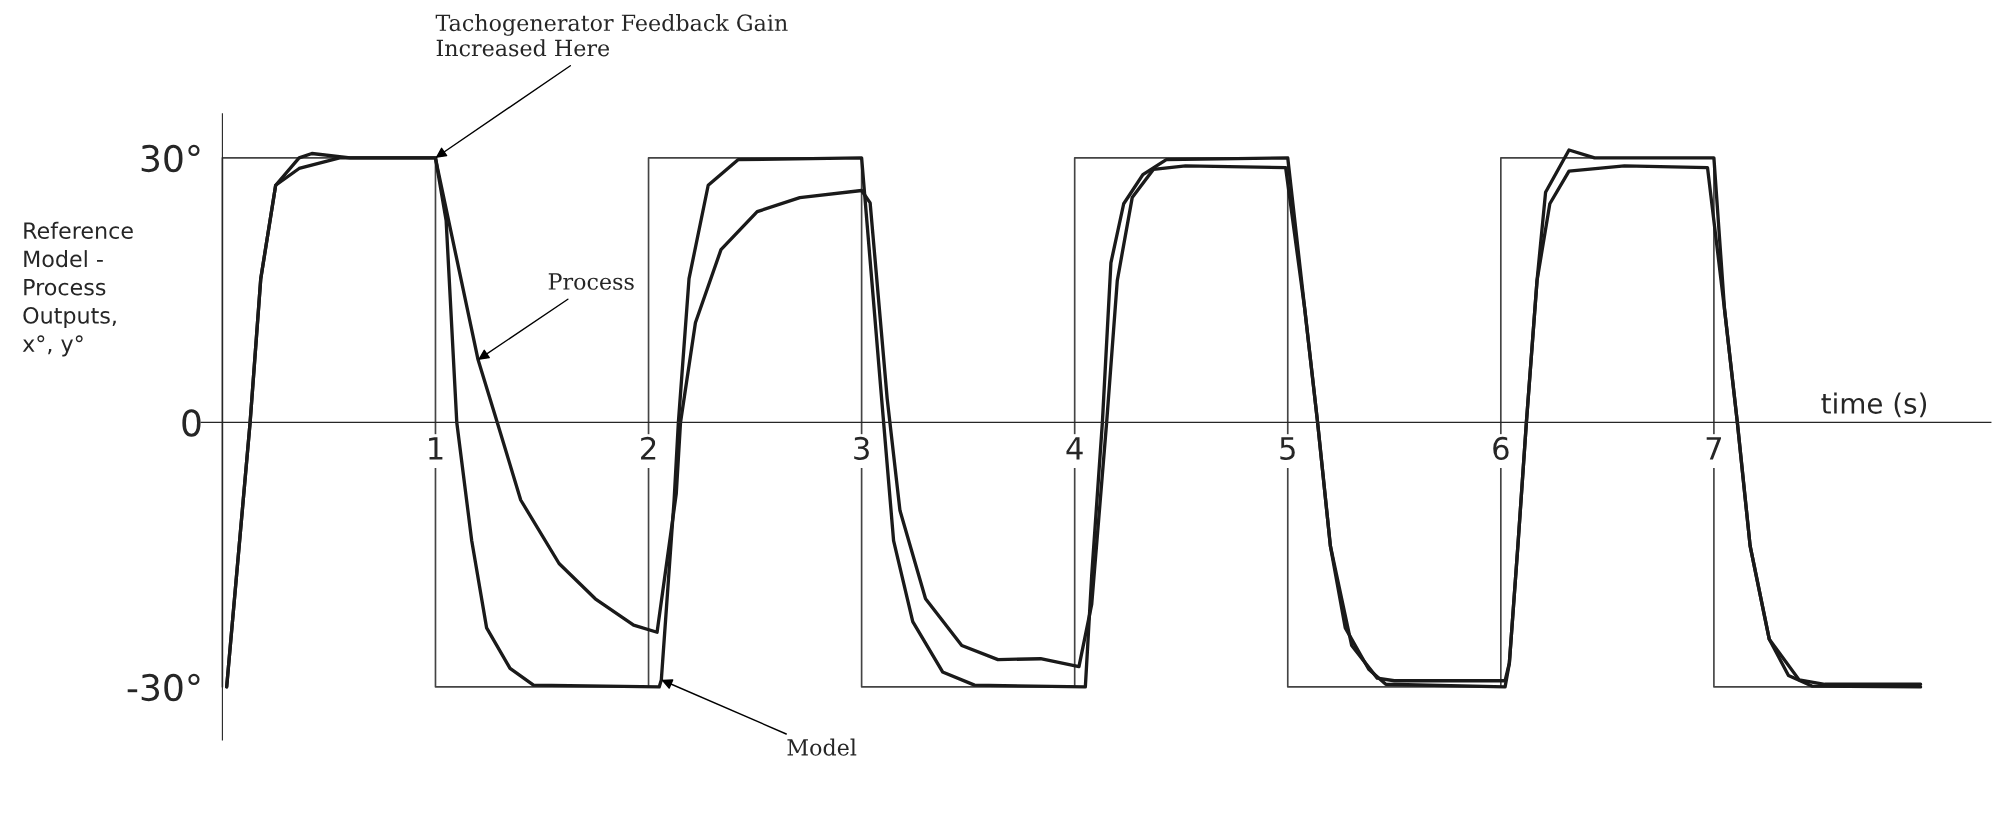  Describe the element at coordinates (1714, 448) in the screenshot. I see `x-tick-label: 7` at that location.